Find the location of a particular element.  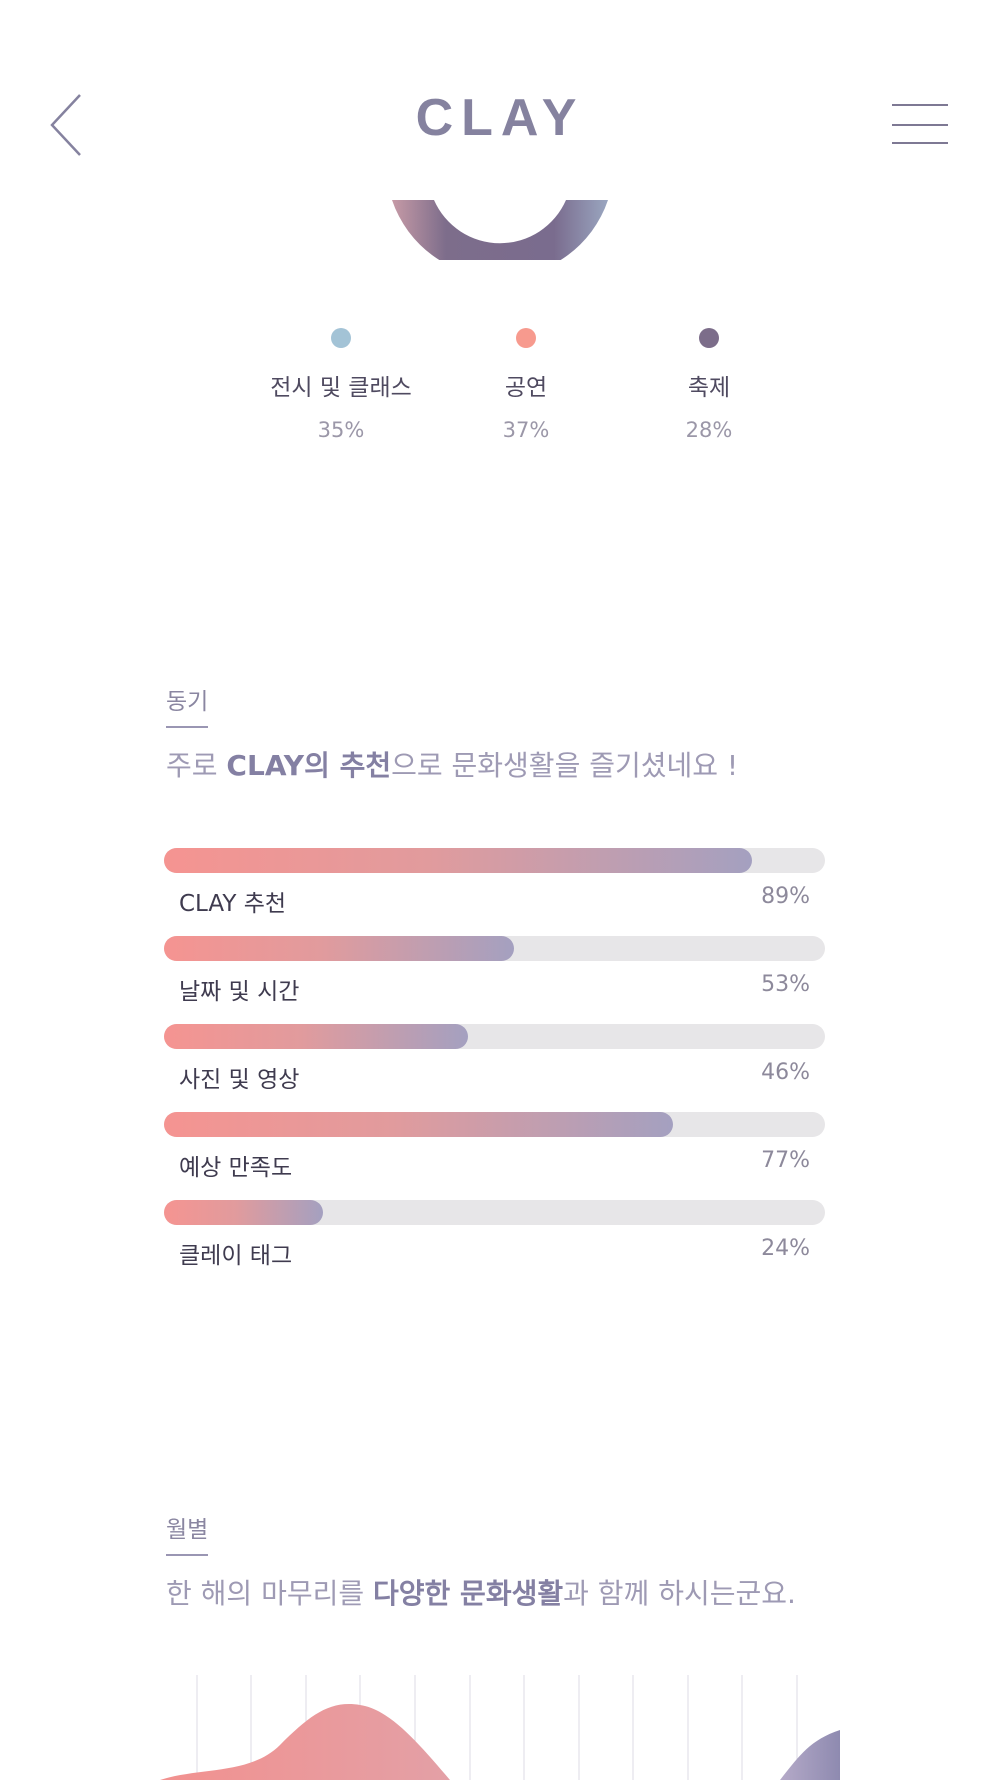

bar-value: 46% is located at coordinates (785, 1072).